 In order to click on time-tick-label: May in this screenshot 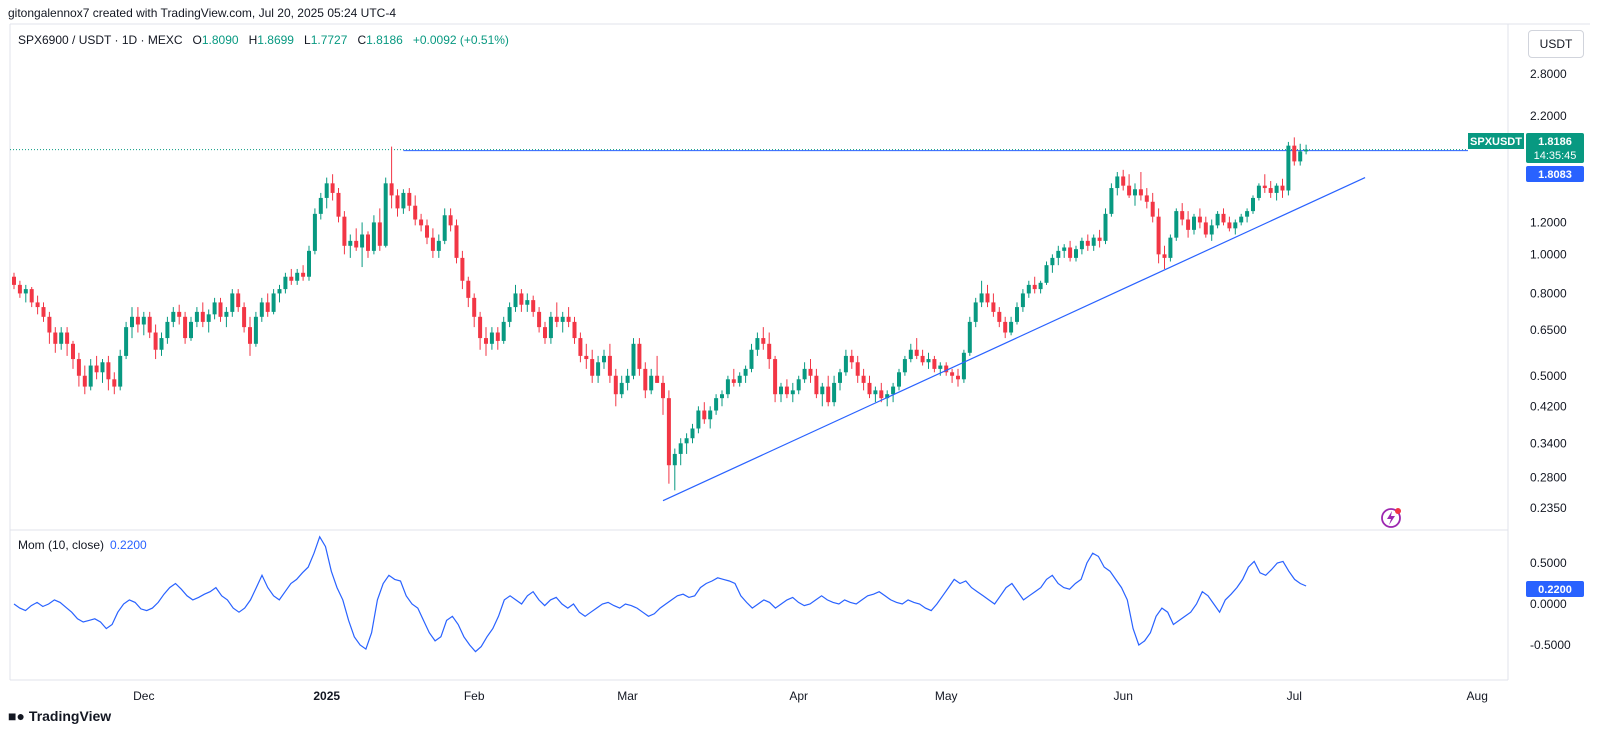, I will do `click(946, 696)`.